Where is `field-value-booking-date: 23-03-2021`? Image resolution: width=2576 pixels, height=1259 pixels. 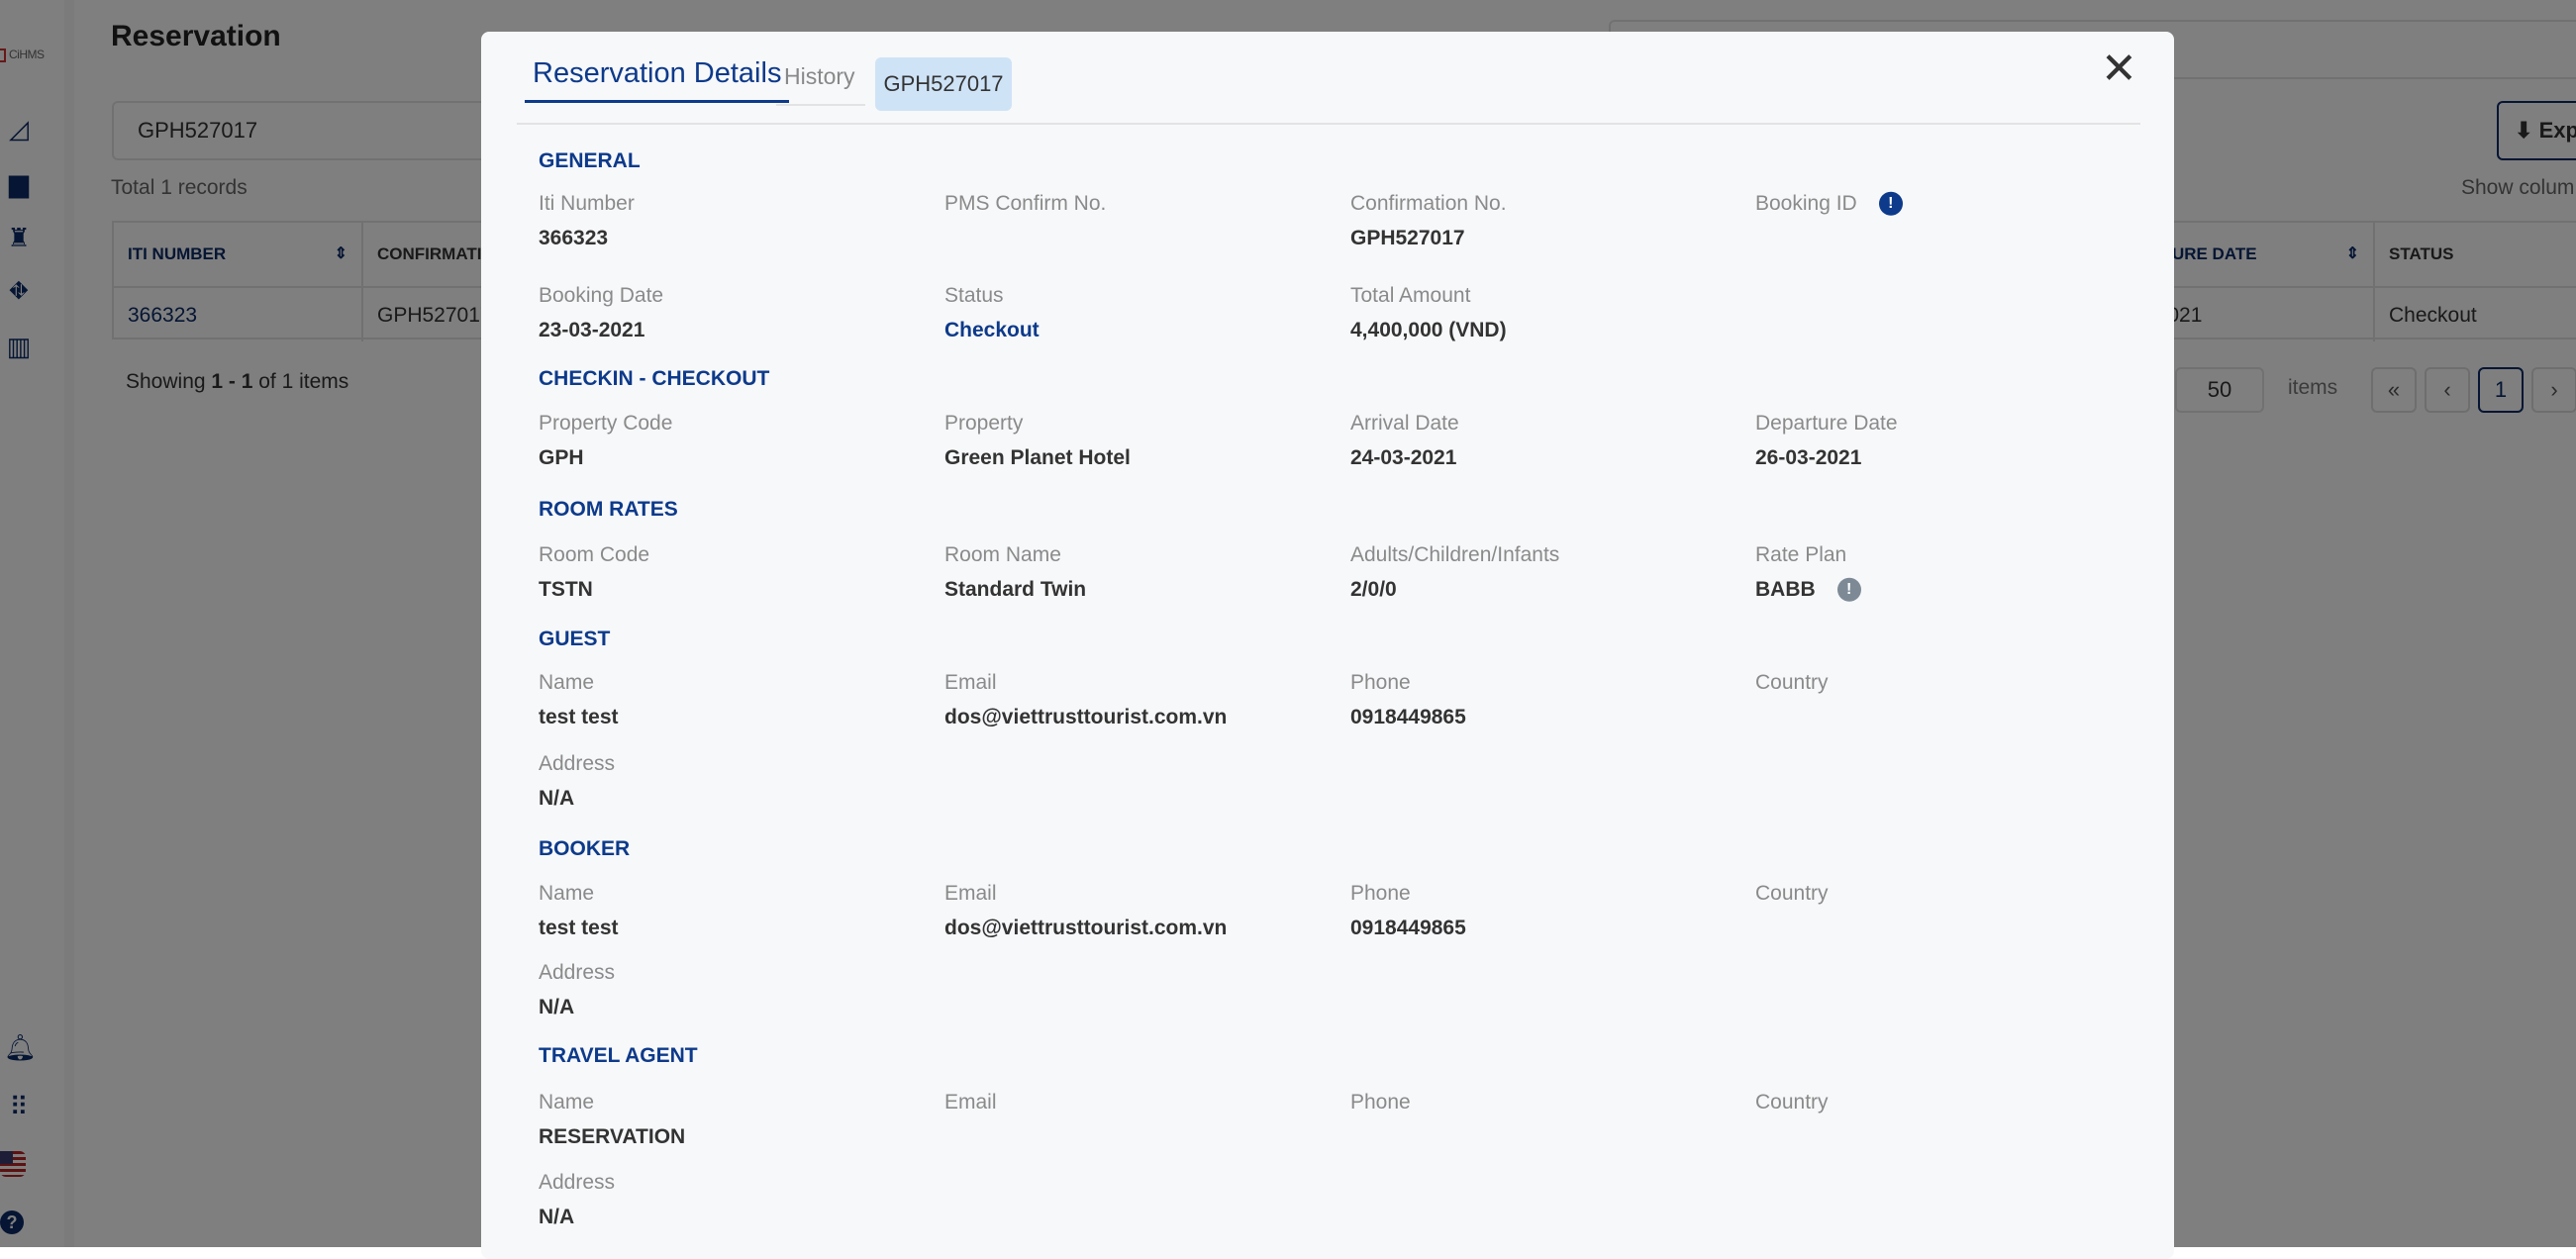 field-value-booking-date: 23-03-2021 is located at coordinates (592, 330).